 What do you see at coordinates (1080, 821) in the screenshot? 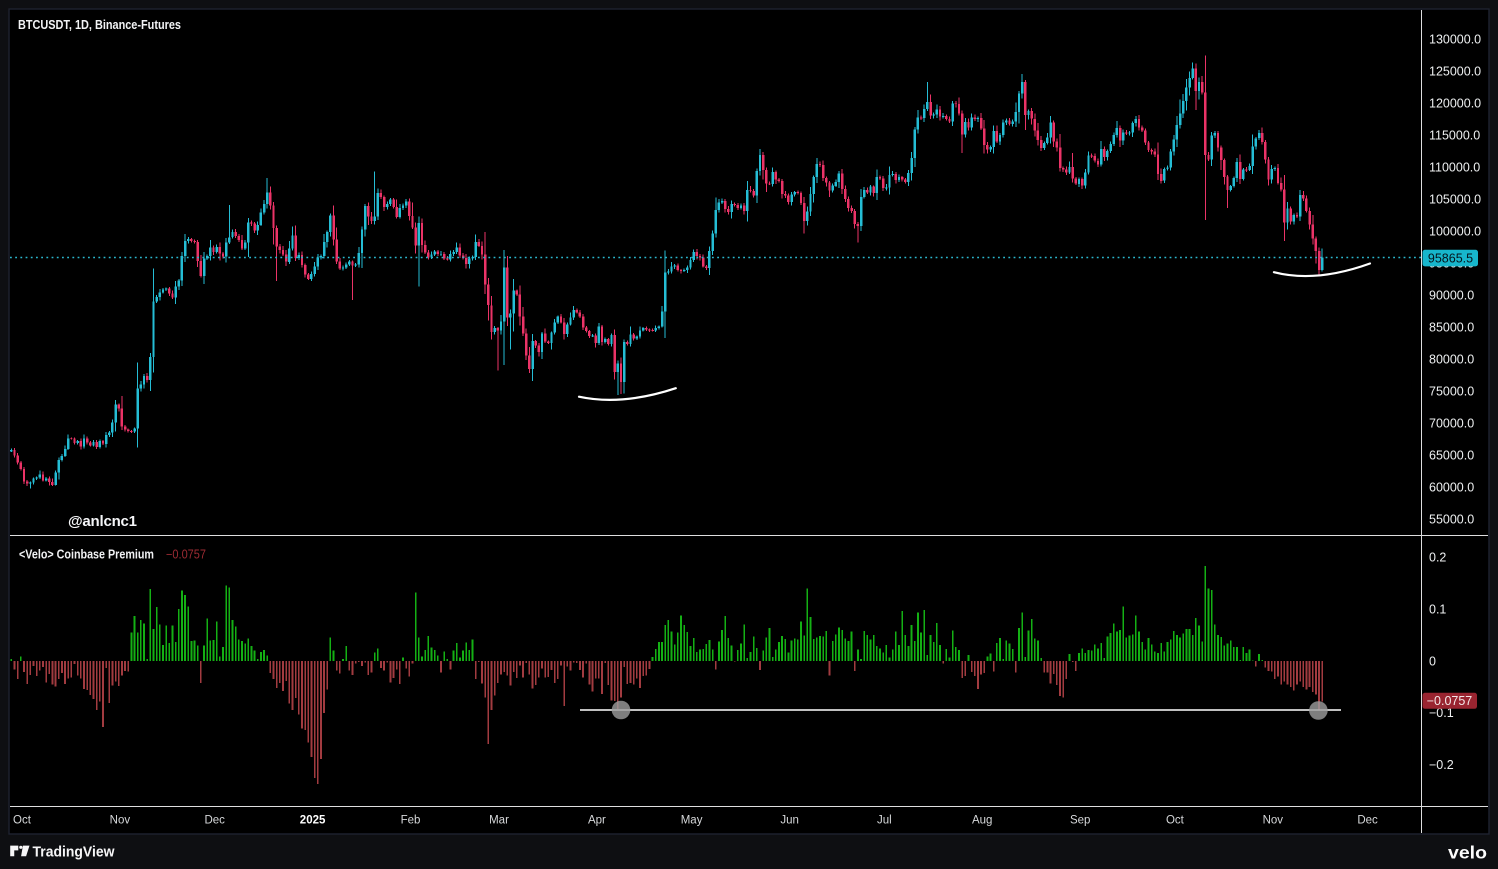
I see `svg-text: Sep` at bounding box center [1080, 821].